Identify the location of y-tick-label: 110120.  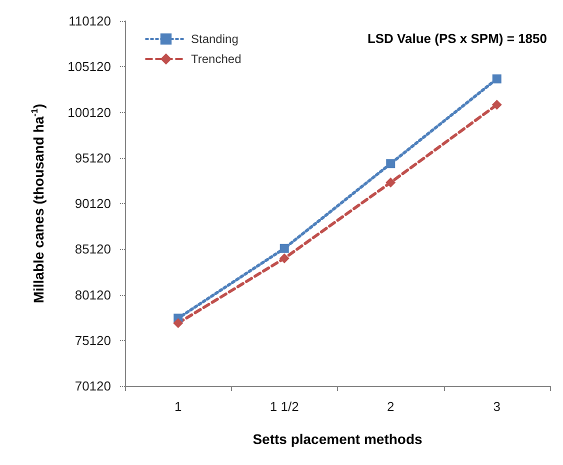
(89, 21).